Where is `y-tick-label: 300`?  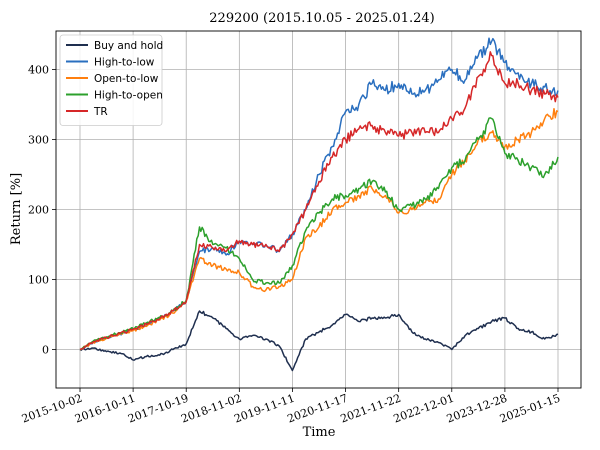
y-tick-label: 300 is located at coordinates (38, 140).